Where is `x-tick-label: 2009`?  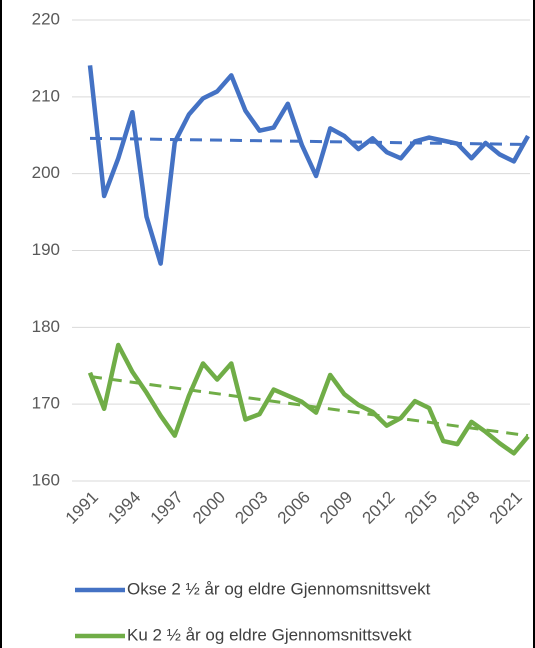 x-tick-label: 2009 is located at coordinates (336, 508).